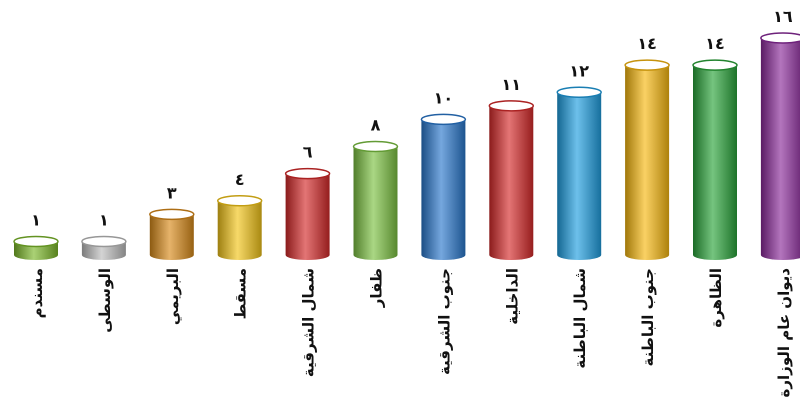 Image resolution: width=800 pixels, height=417 pixels. Describe the element at coordinates (444, 321) in the screenshot. I see `category-label-7: جنوب الشرقية` at that location.